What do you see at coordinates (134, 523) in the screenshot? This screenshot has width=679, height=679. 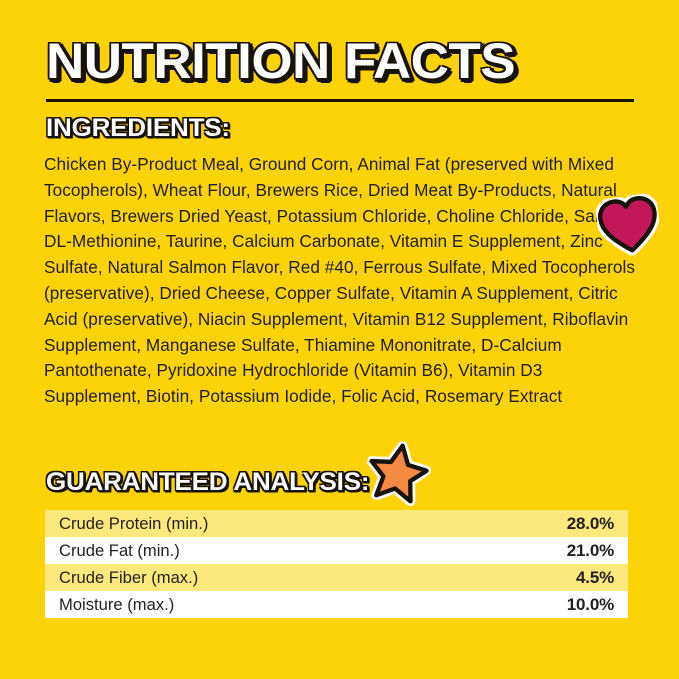 I see `nutrient-name: Crude Protein (min.)` at bounding box center [134, 523].